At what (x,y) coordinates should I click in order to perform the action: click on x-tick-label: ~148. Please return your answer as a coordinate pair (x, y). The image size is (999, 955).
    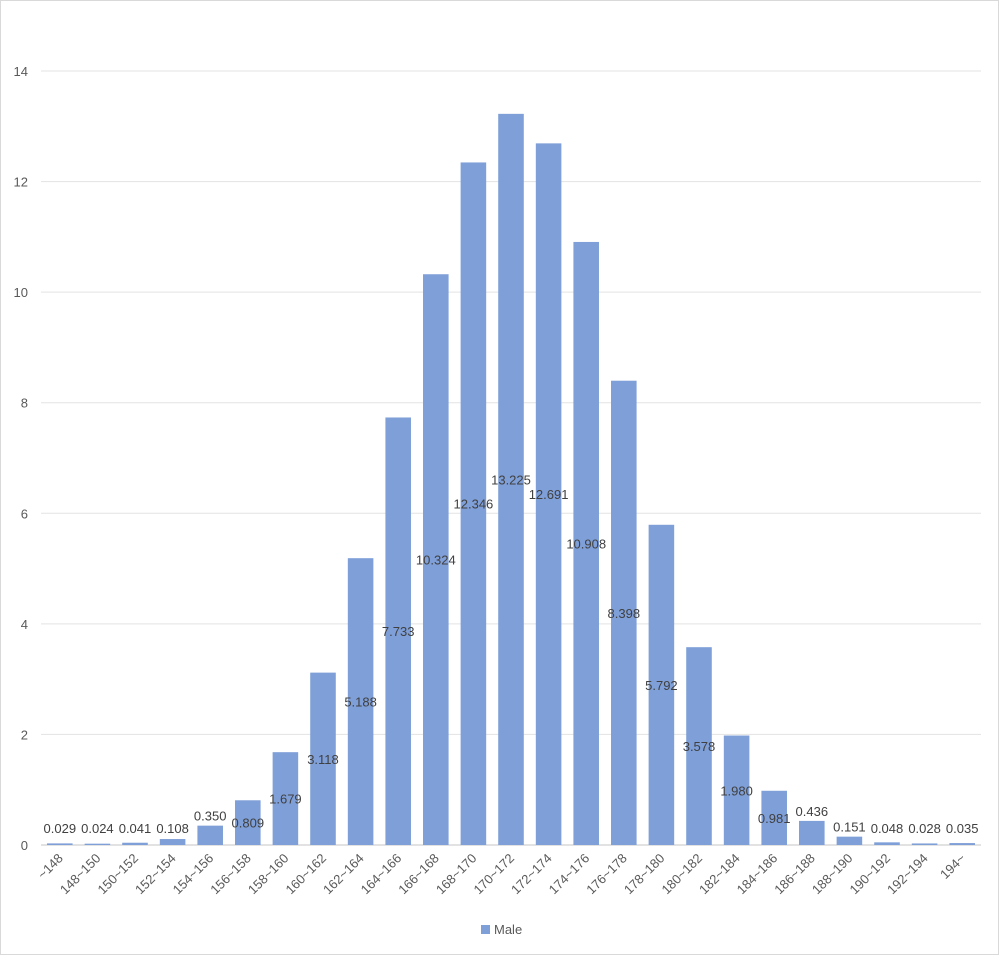
    Looking at the image, I should click on (50, 866).